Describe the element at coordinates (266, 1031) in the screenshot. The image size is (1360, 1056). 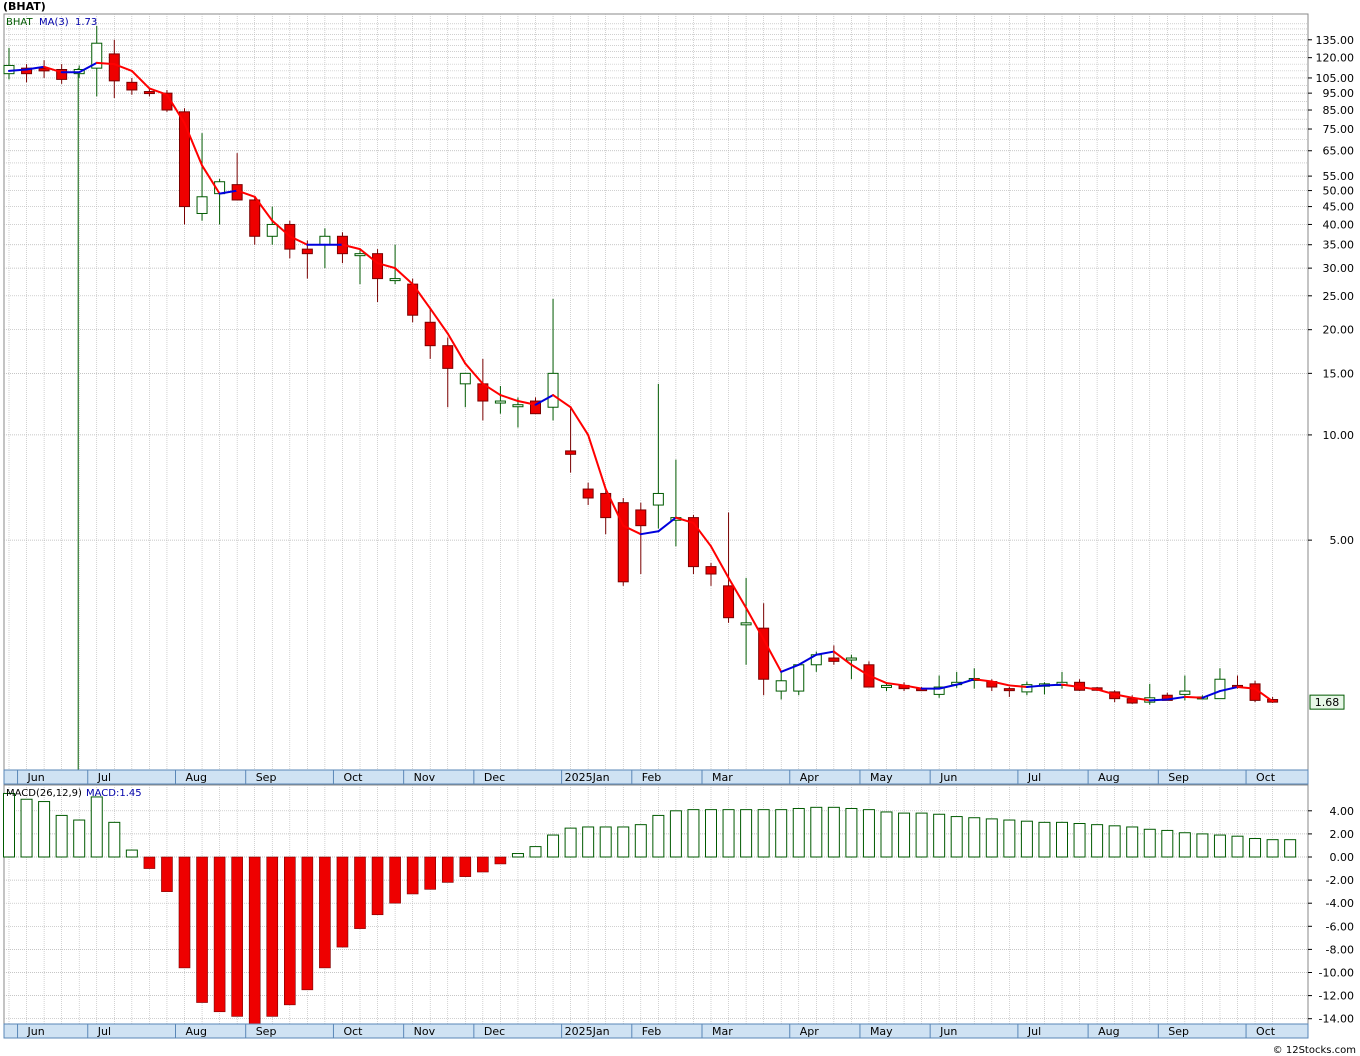
I see `macd-month-label: Sep` at that location.